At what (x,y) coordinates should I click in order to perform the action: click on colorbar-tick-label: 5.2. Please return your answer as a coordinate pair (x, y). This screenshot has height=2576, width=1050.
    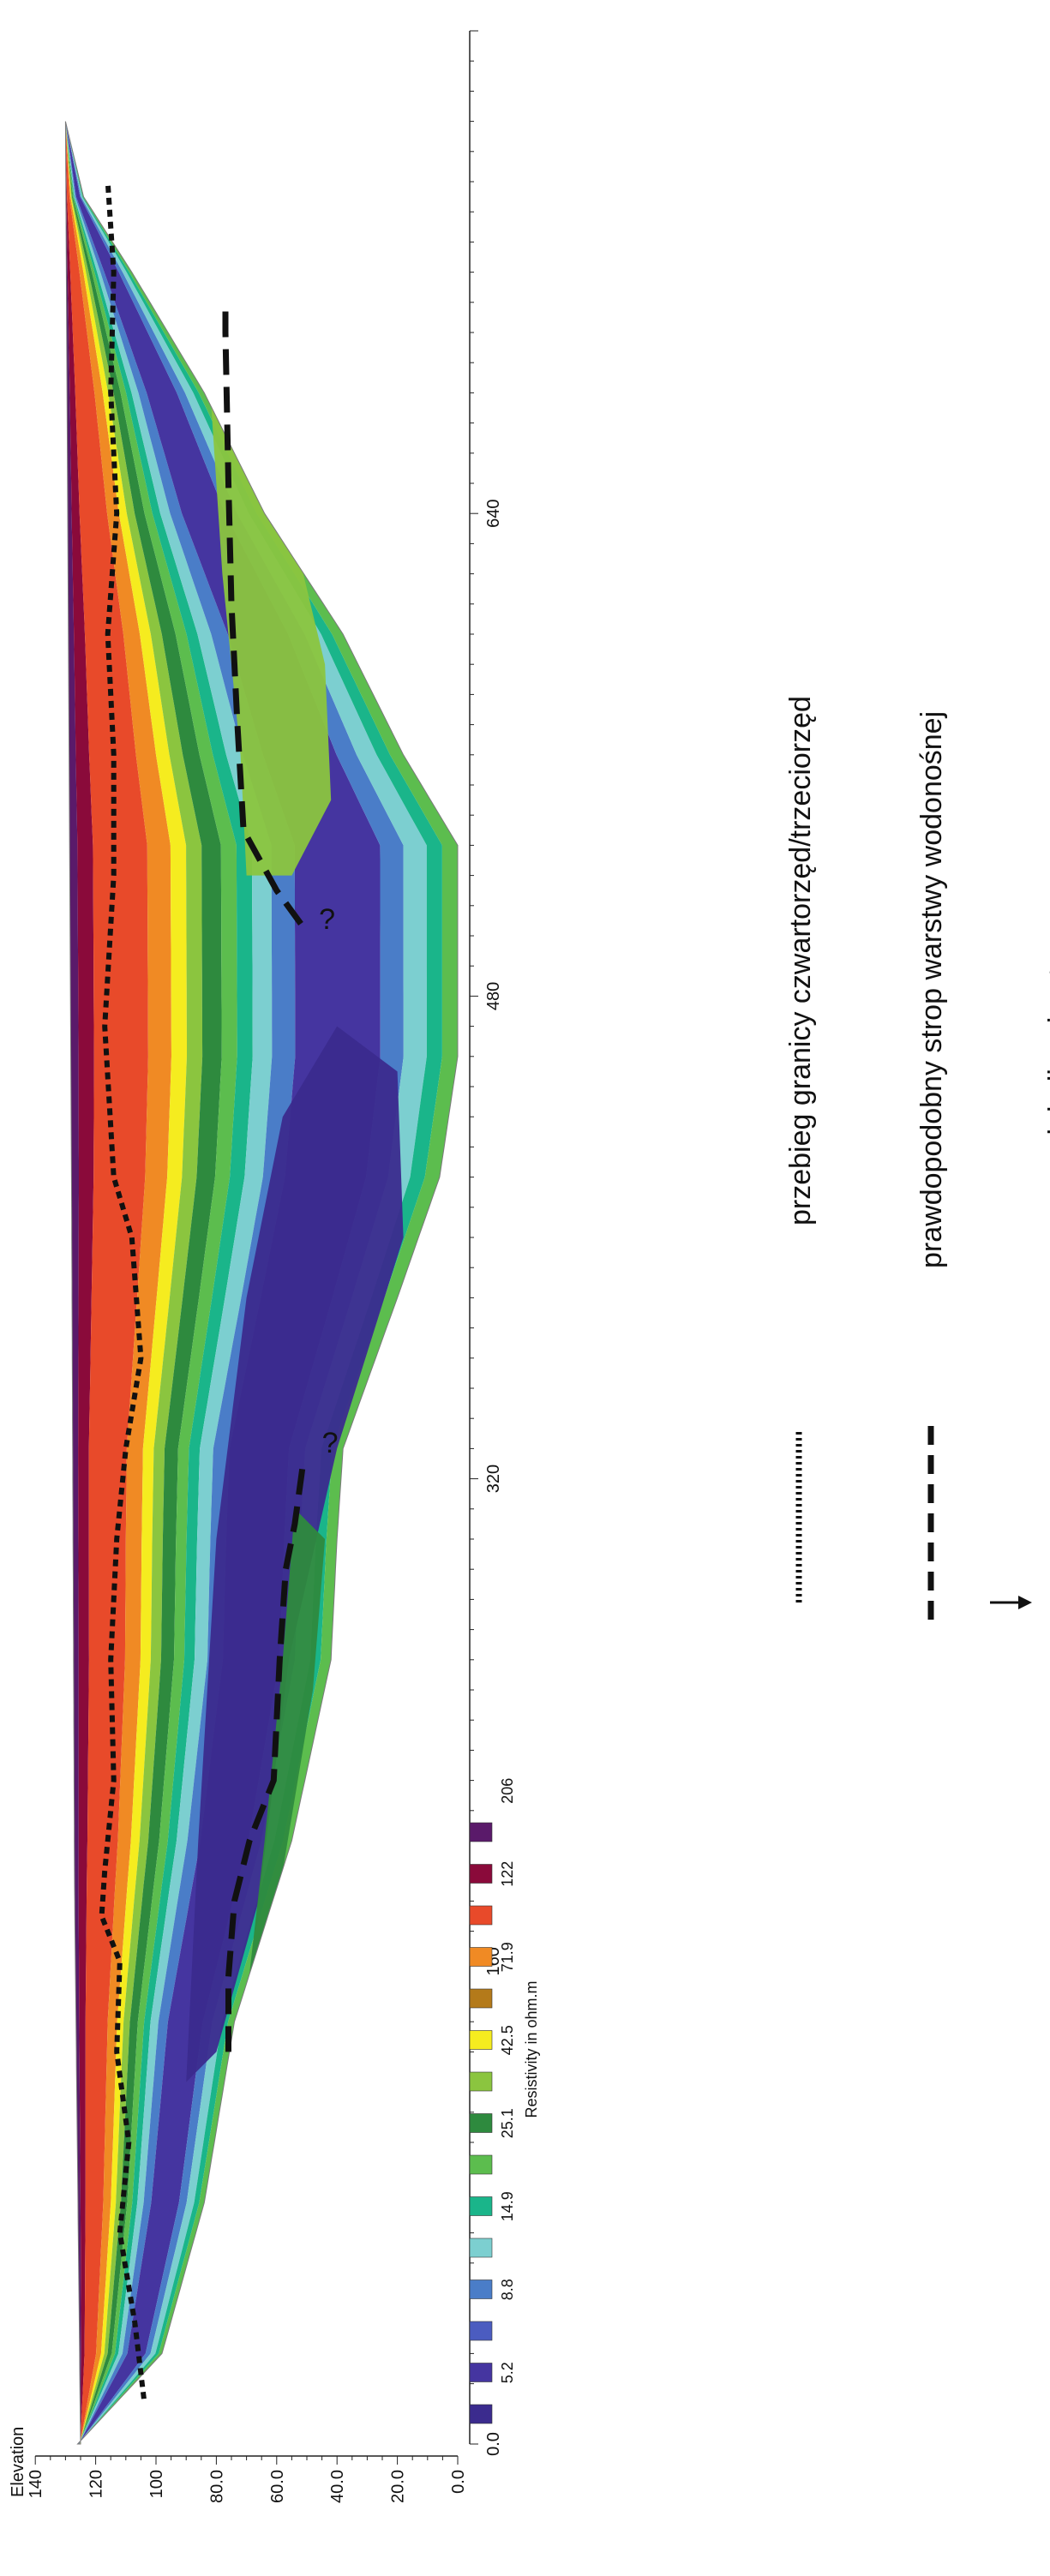
    Looking at the image, I should click on (507, 2372).